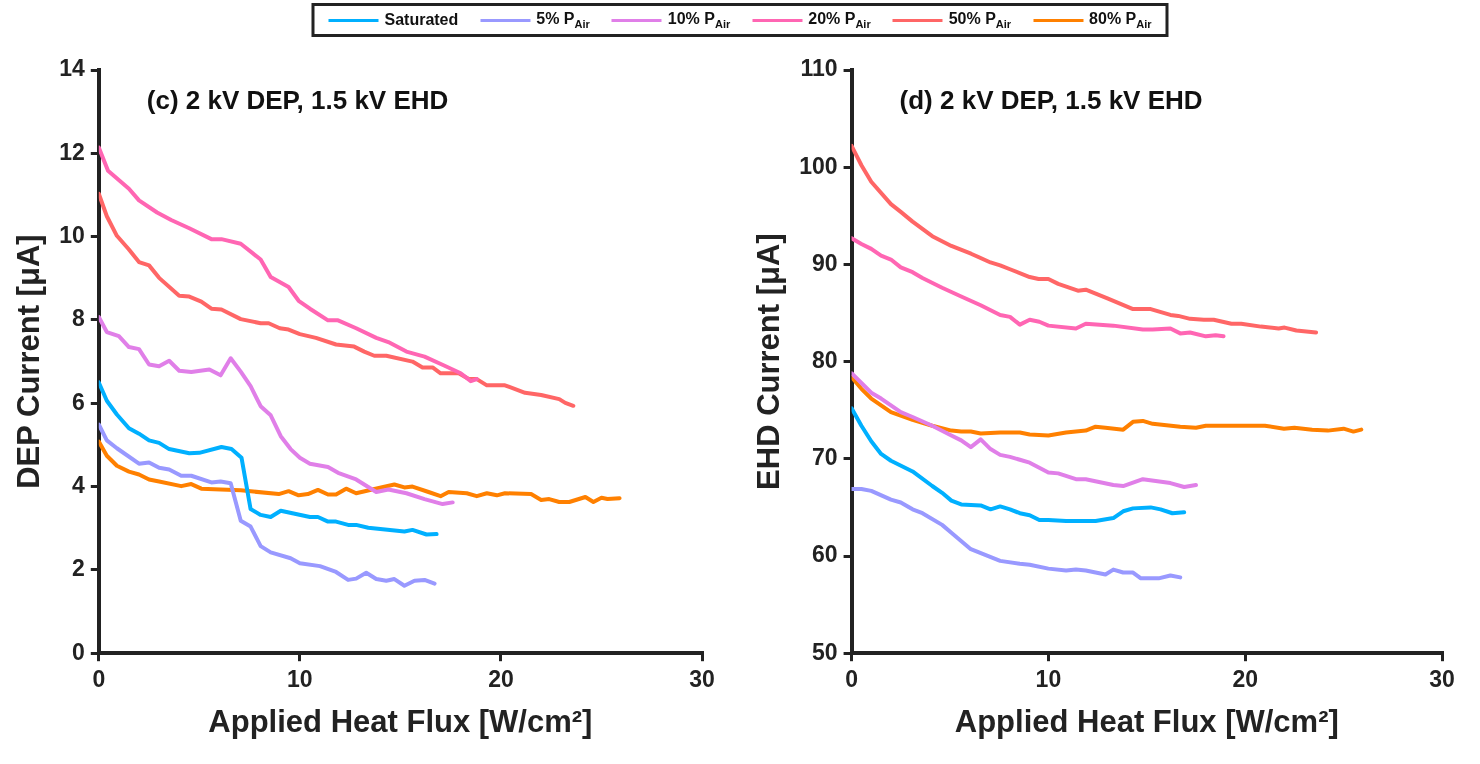 The height and width of the screenshot is (764, 1480). Describe the element at coordinates (72, 234) in the screenshot. I see `y-tick-label: 10` at that location.